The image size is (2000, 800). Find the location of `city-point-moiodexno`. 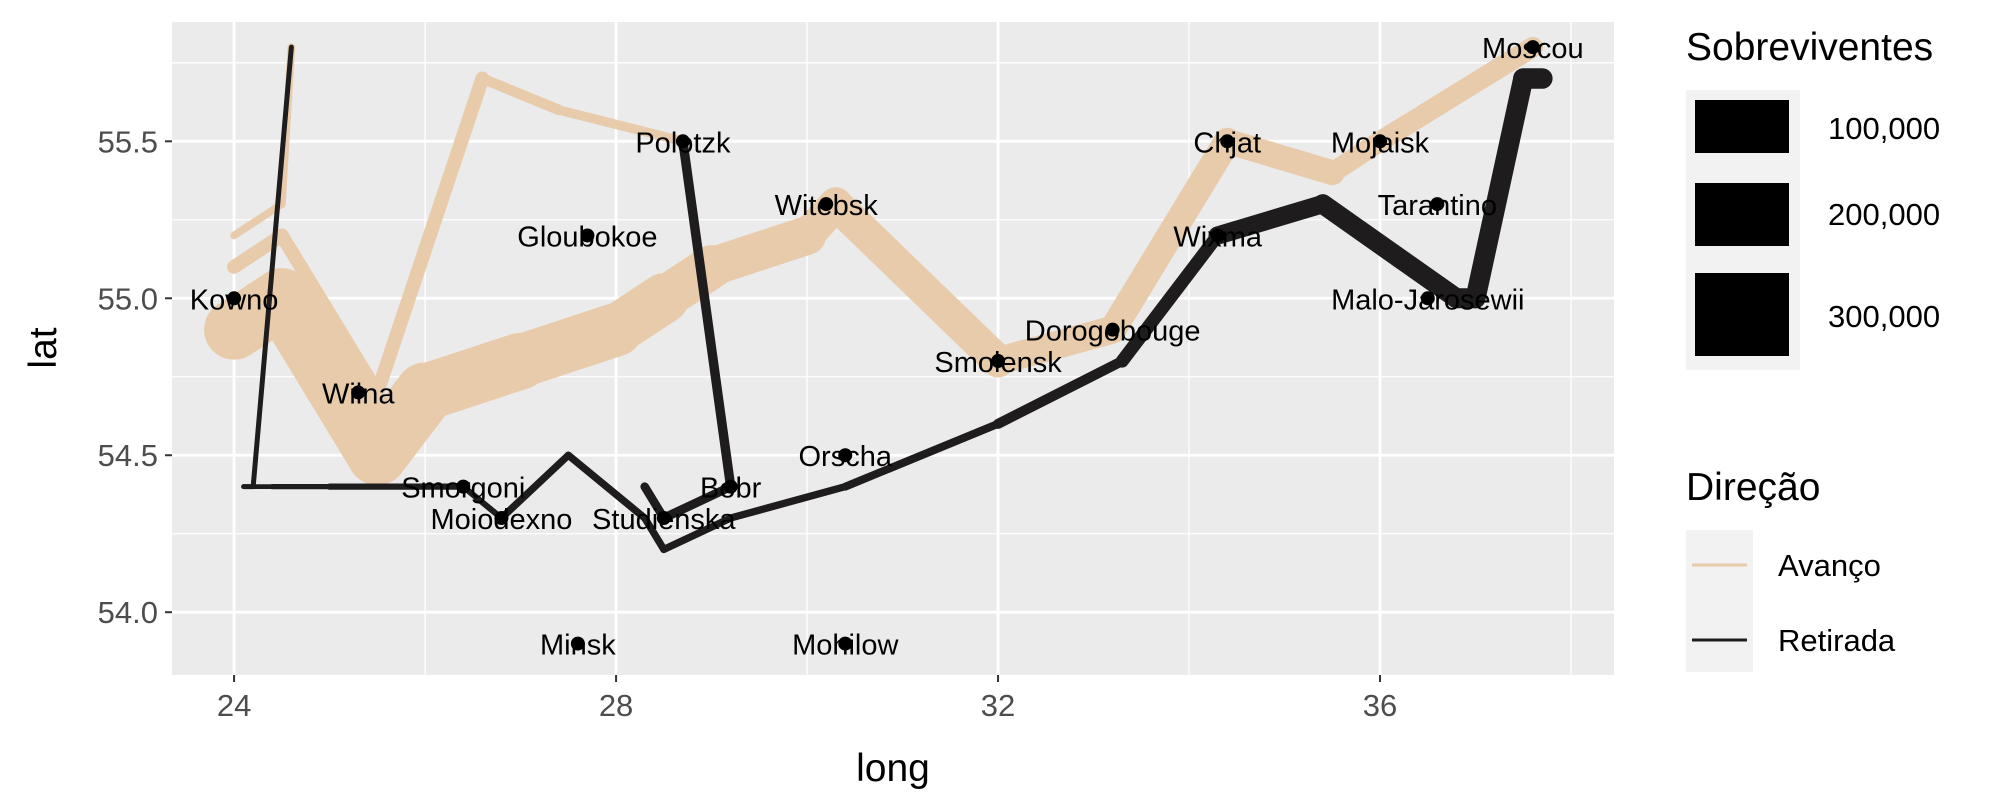

city-point-moiodexno is located at coordinates (501, 518).